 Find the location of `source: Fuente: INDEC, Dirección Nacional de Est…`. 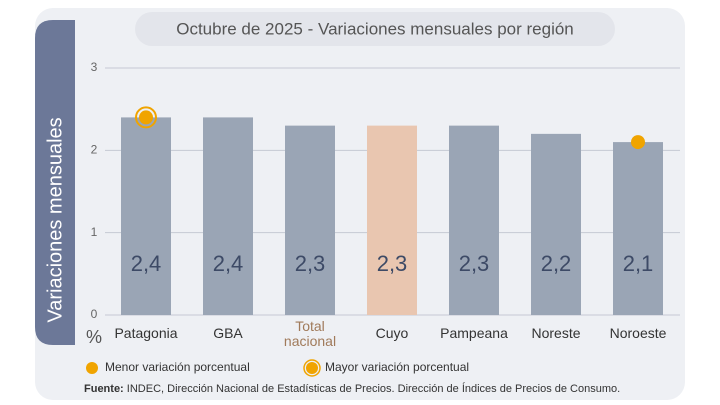

source: Fuente: INDEC, Dirección Nacional de Est… is located at coordinates (352, 388).